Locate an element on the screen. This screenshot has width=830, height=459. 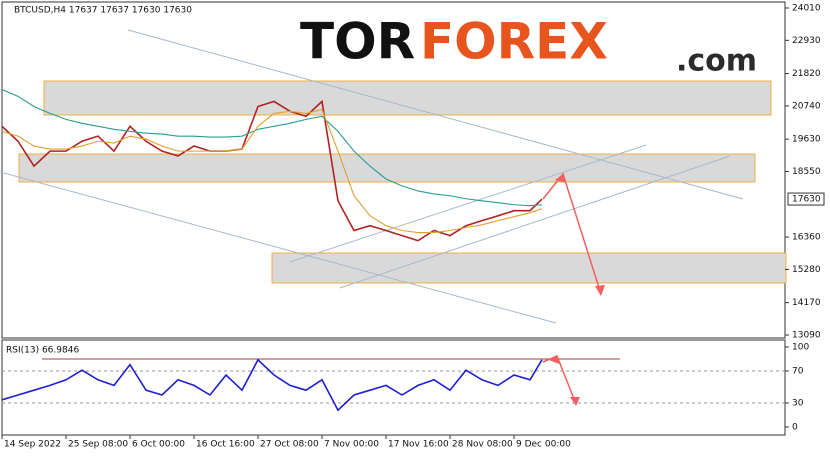
y-tick-label: 14170 is located at coordinates (806, 303).